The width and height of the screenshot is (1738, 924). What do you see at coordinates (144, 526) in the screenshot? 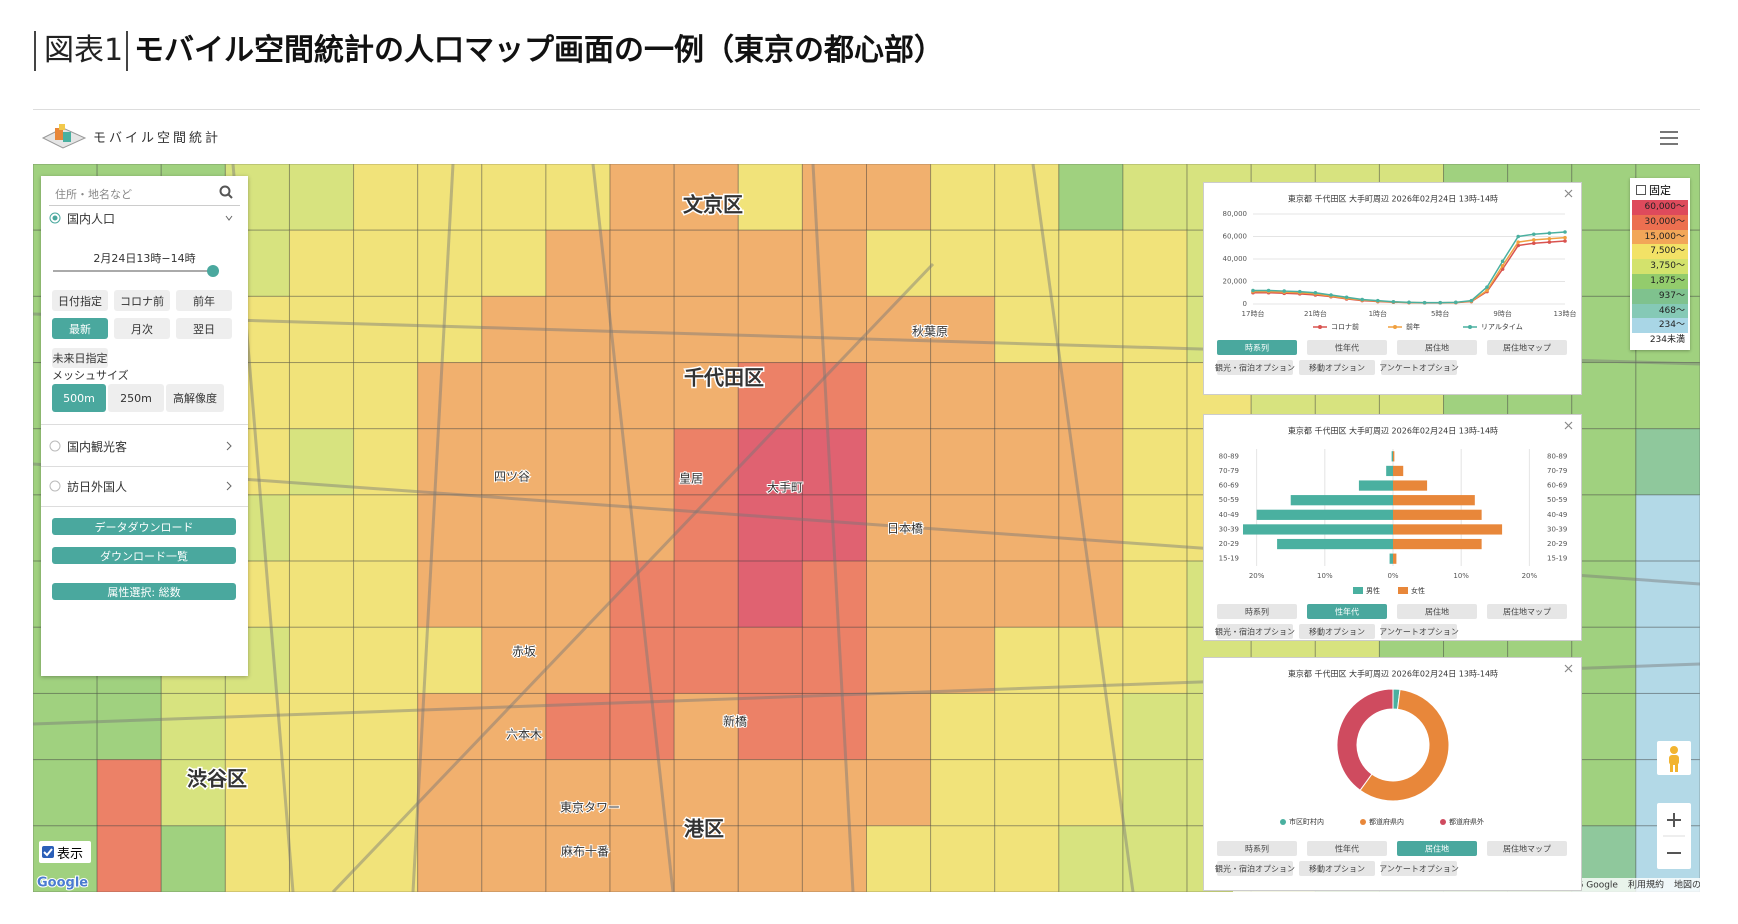
I see `option-button: データダウンロード` at bounding box center [144, 526].